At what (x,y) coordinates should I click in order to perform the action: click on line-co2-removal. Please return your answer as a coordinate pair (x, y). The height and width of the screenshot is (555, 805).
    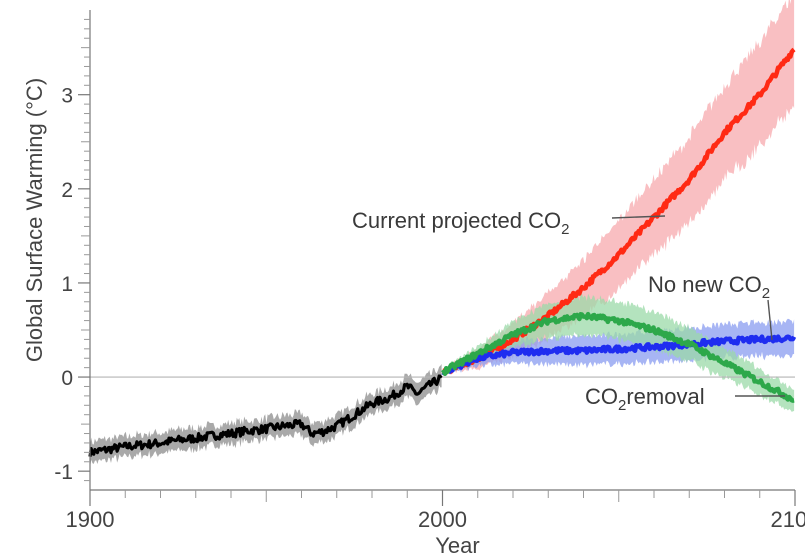
    Looking at the image, I should click on (618, 357).